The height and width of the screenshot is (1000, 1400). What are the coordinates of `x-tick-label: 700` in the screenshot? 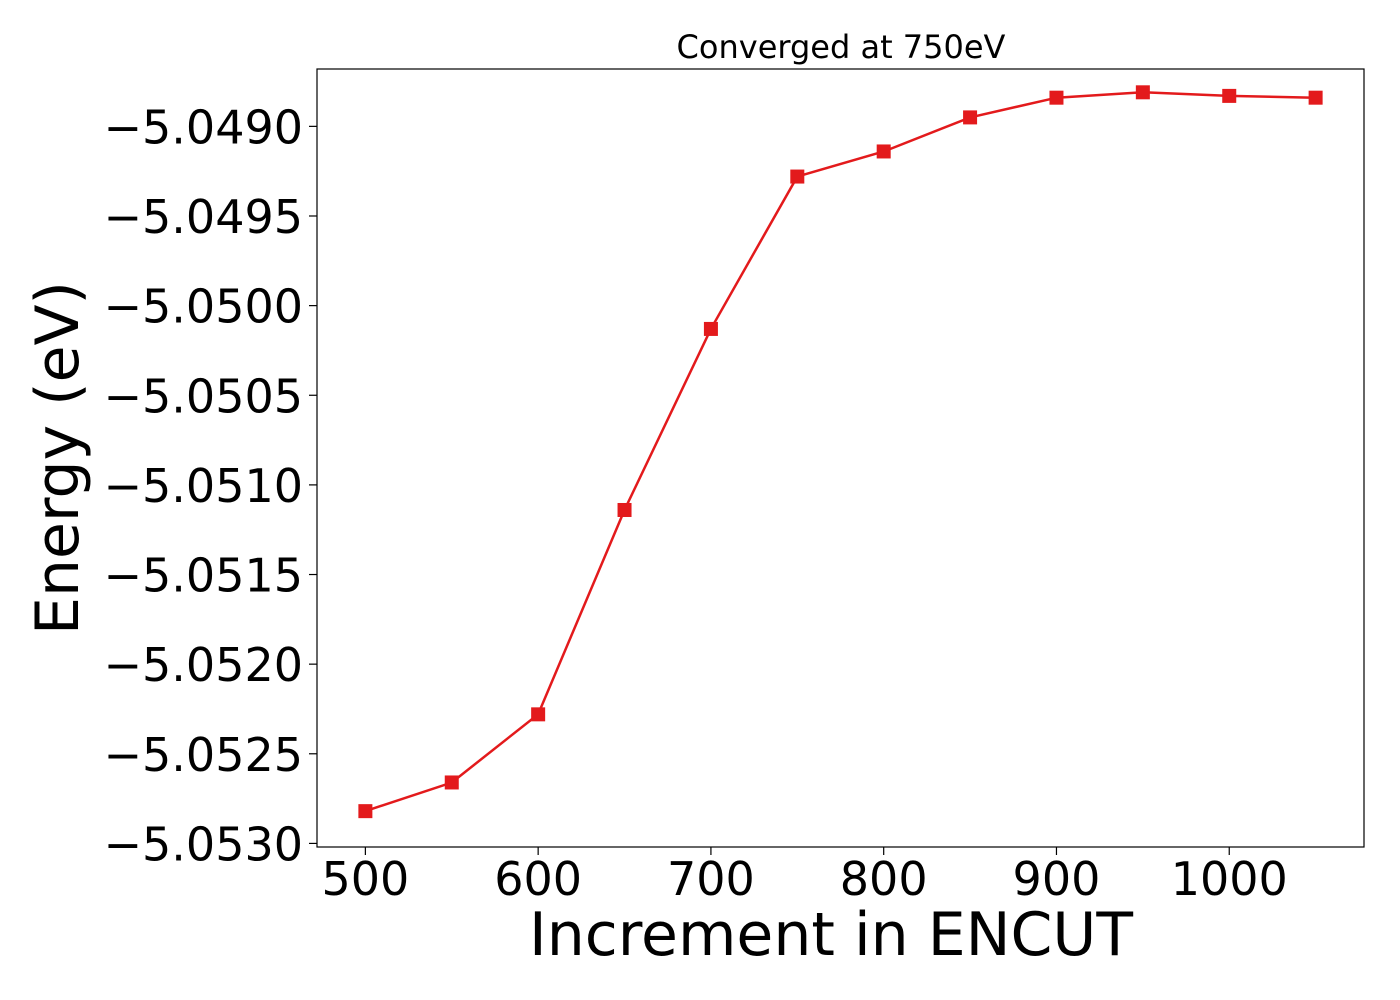 It's located at (711, 879).